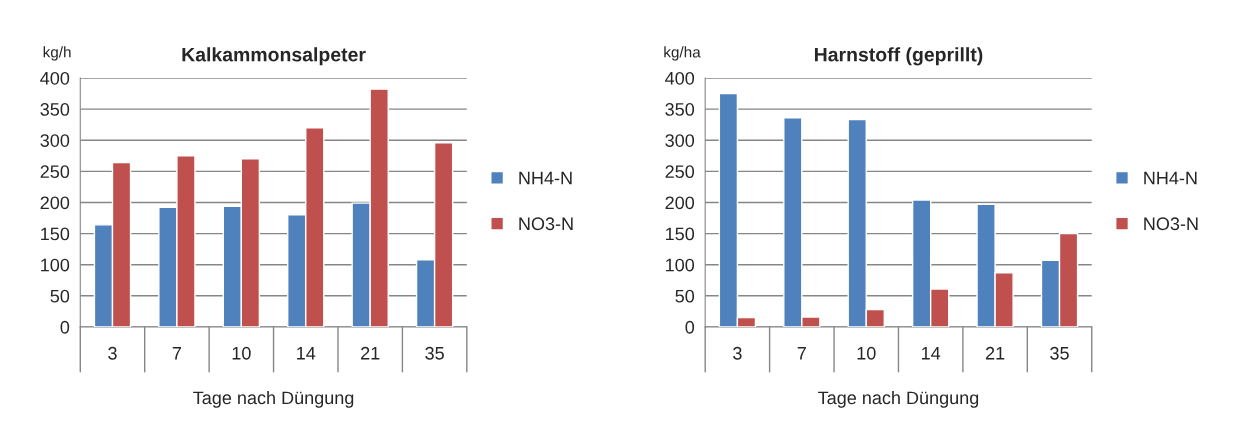  What do you see at coordinates (57, 53) in the screenshot?
I see `y-axis-title: kg/h` at bounding box center [57, 53].